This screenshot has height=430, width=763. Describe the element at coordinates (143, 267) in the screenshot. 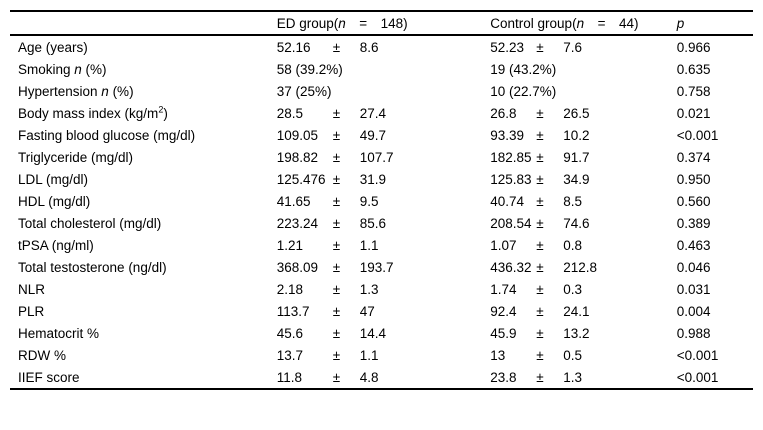

I see `row-label: Total testosterone (ng/dl)` at that location.